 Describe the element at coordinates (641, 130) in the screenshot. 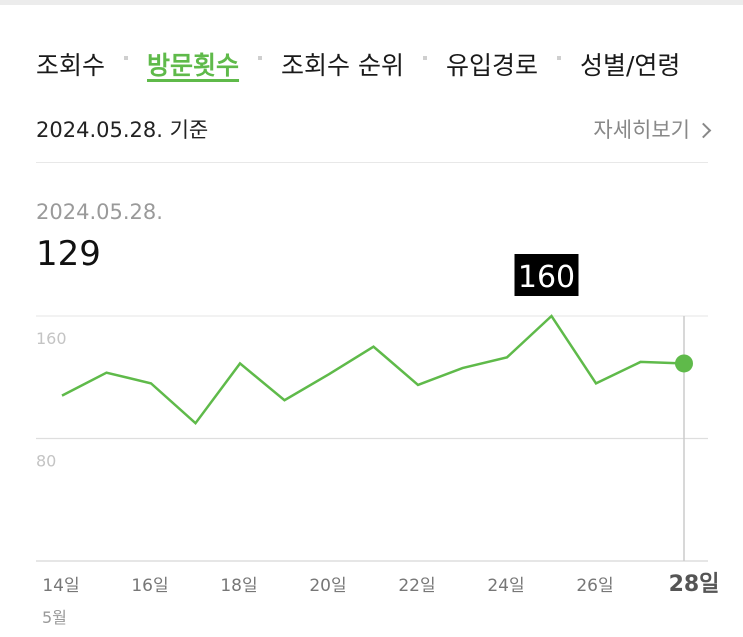

I see `more-label: 자세히보기` at that location.